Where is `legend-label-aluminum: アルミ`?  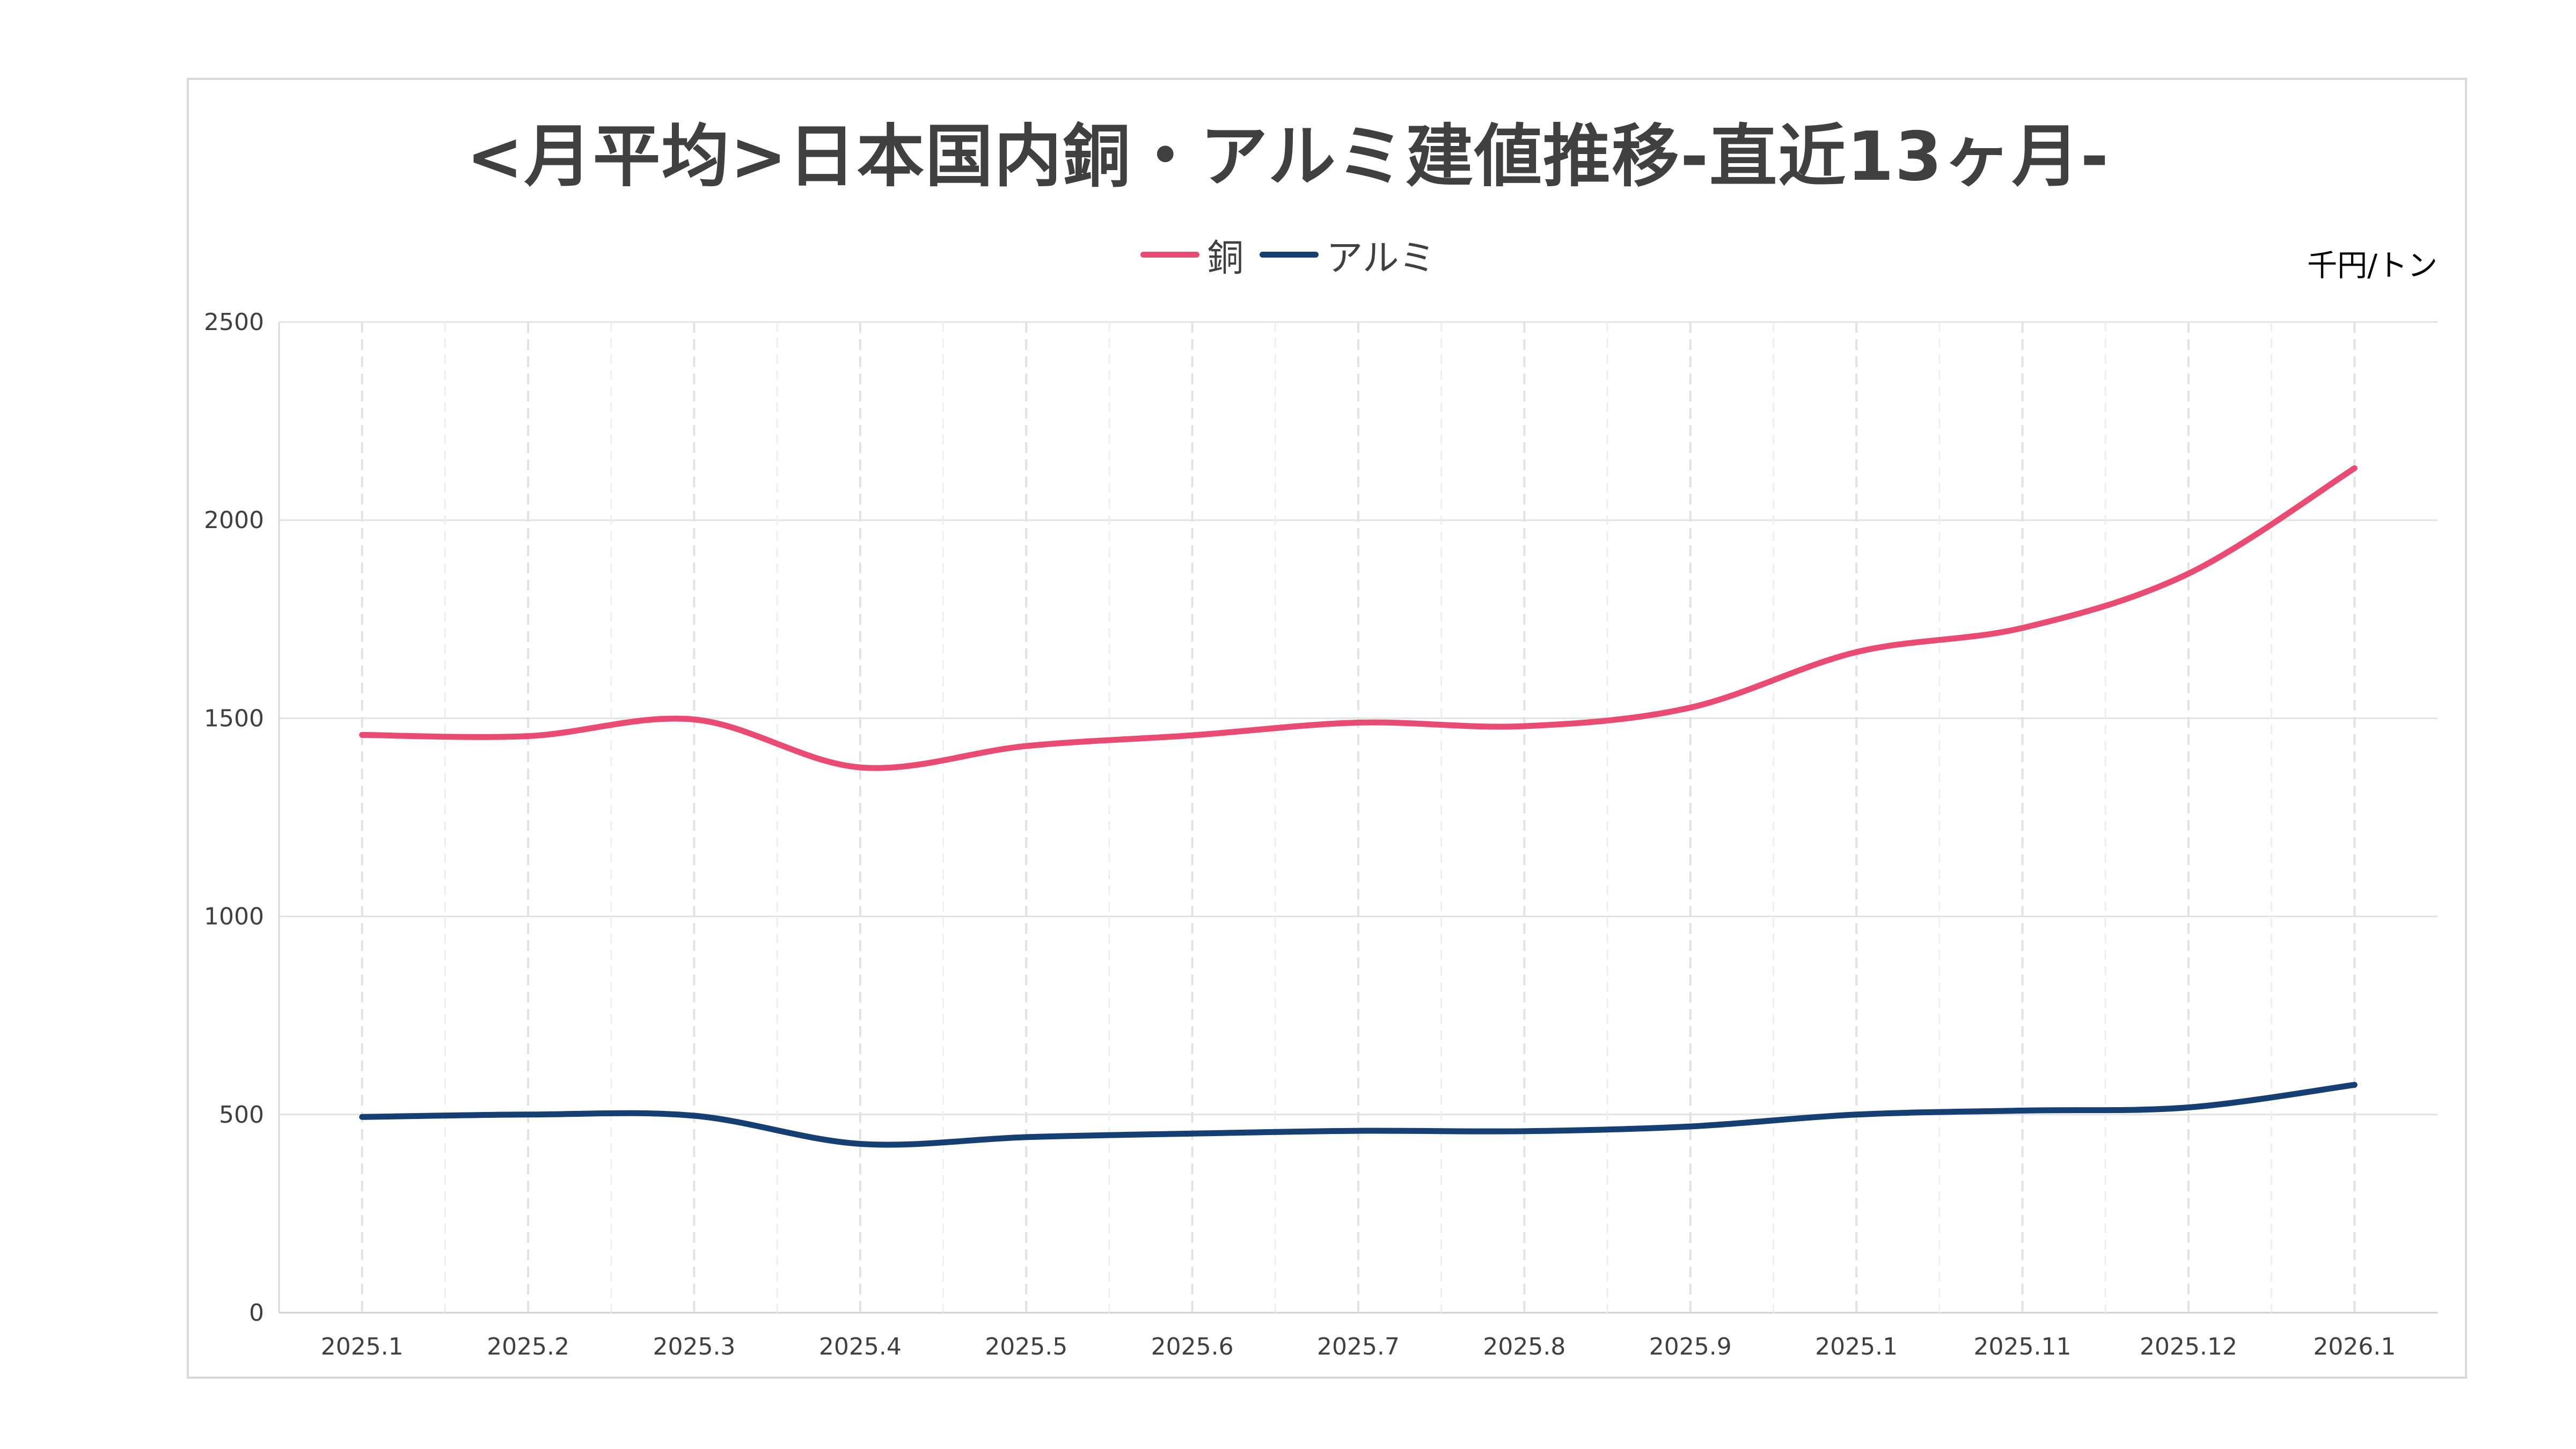 legend-label-aluminum: アルミ is located at coordinates (1381, 258).